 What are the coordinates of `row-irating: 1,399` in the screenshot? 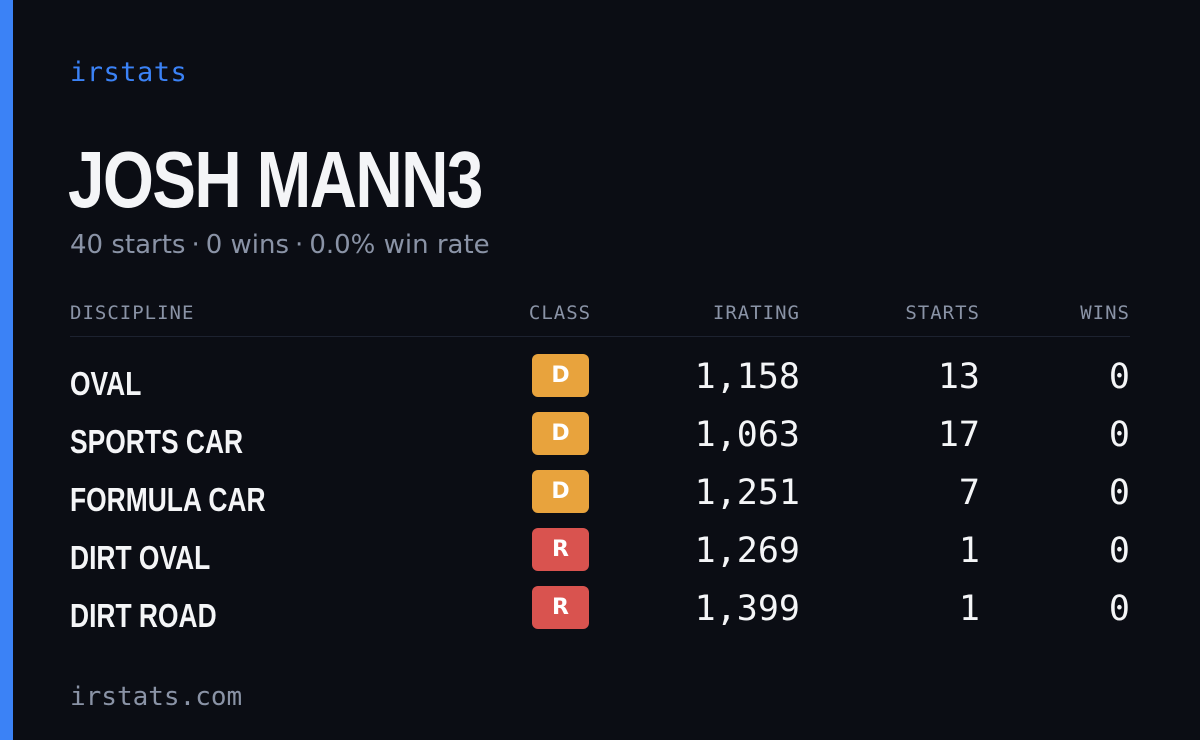 It's located at (747, 609).